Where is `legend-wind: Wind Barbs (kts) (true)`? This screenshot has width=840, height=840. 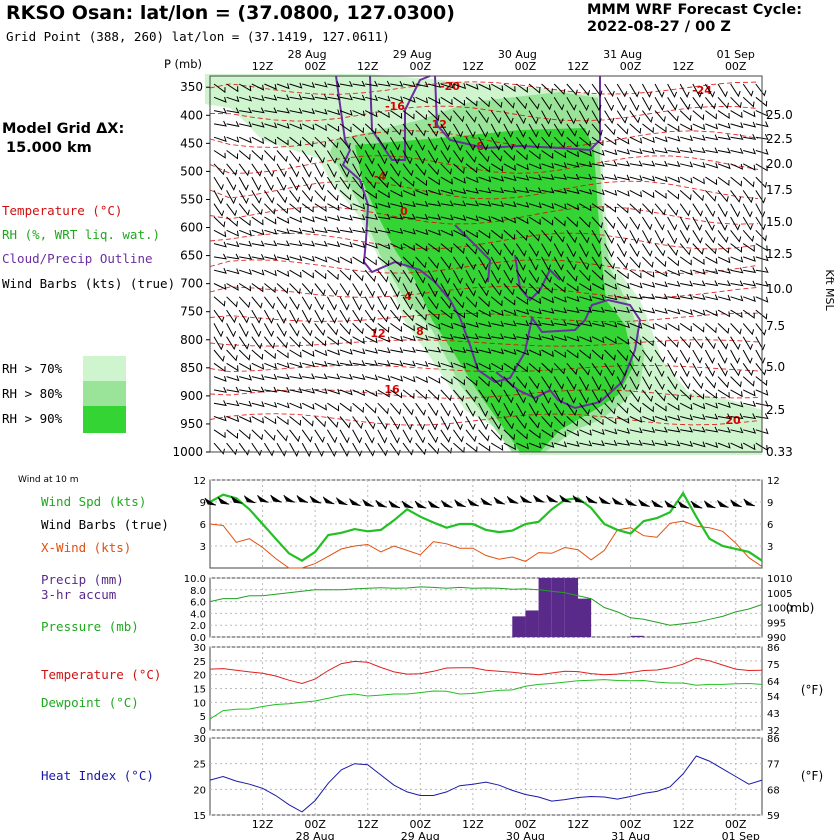 legend-wind: Wind Barbs (kts) (true) is located at coordinates (89, 283).